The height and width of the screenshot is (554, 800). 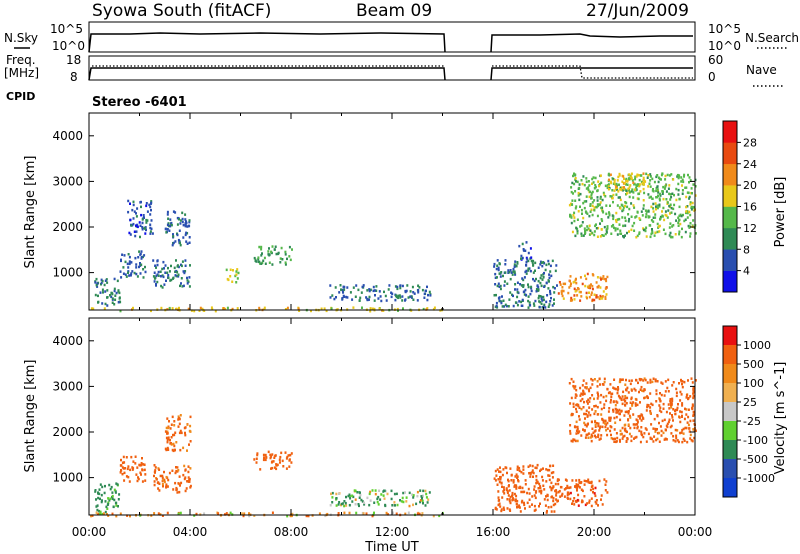 What do you see at coordinates (730, 411) in the screenshot?
I see `colorbar-frame` at bounding box center [730, 411].